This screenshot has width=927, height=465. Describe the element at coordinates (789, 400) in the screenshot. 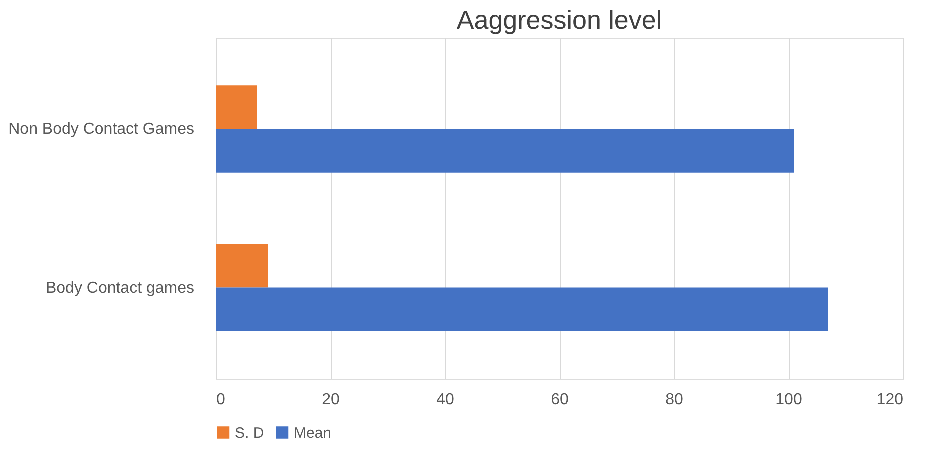

I see `x-tick-label: 100` at that location.